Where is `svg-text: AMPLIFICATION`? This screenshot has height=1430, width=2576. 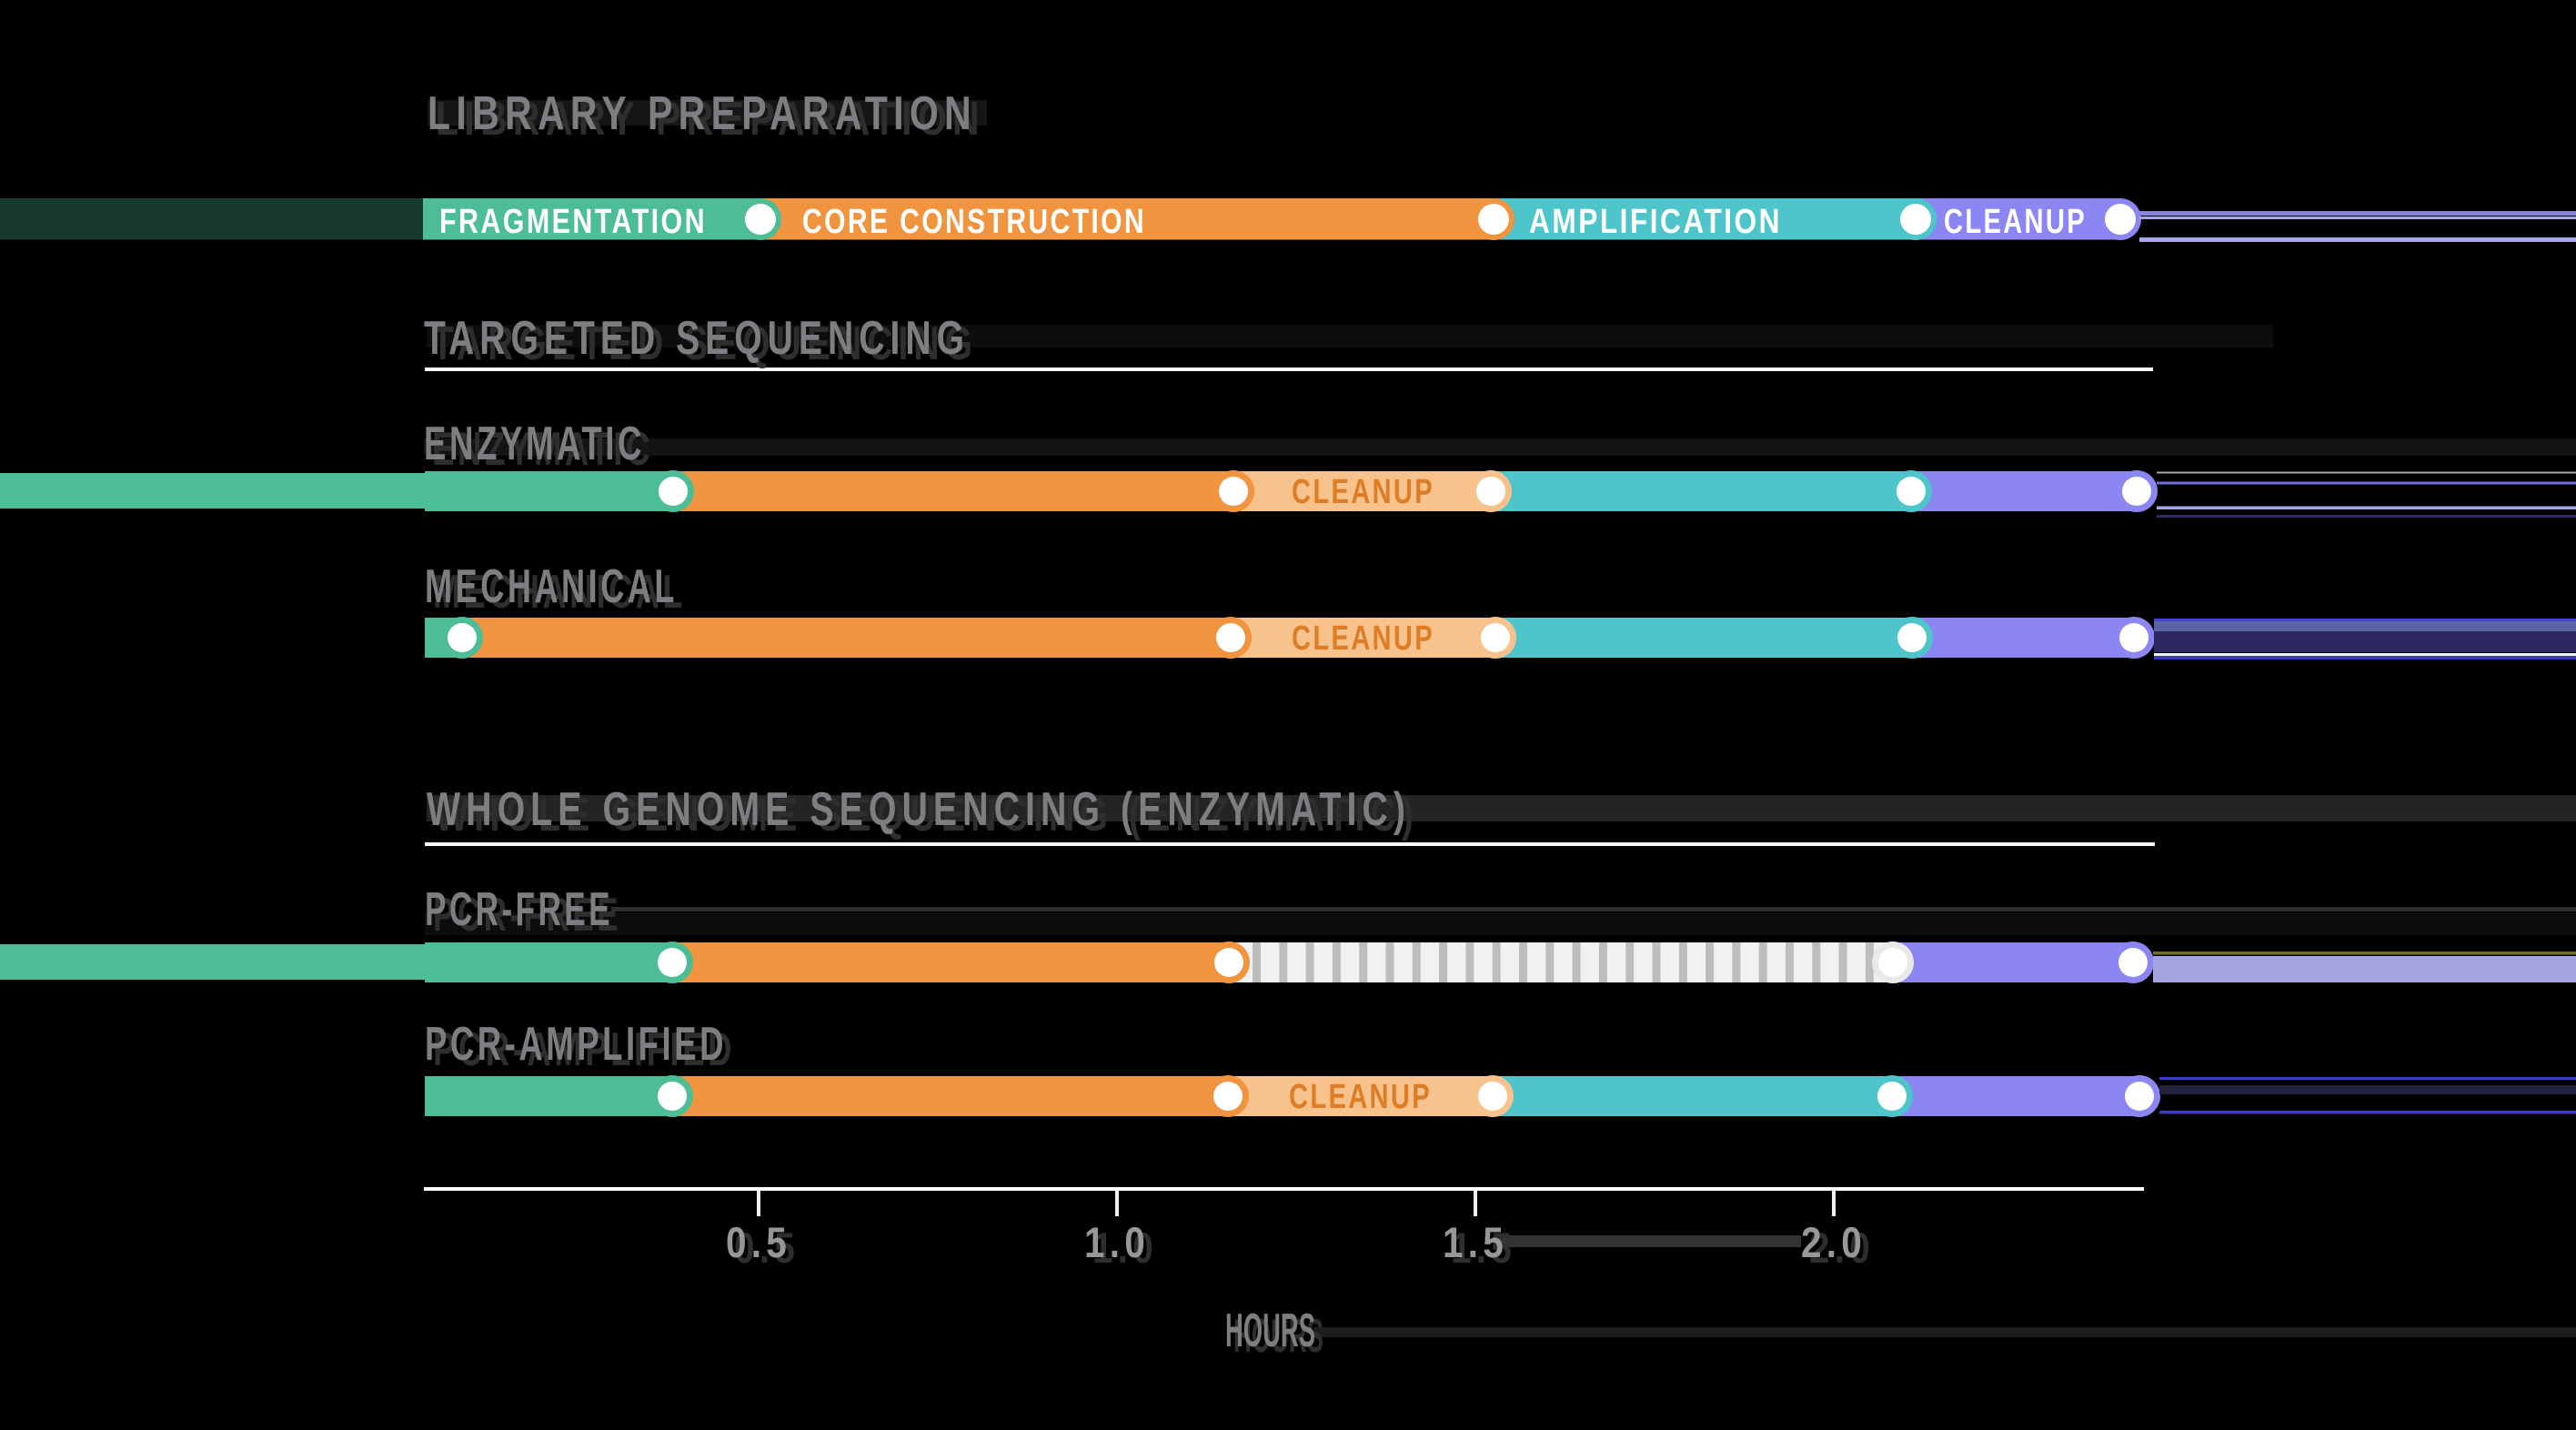 svg-text: AMPLIFICATION is located at coordinates (1655, 222).